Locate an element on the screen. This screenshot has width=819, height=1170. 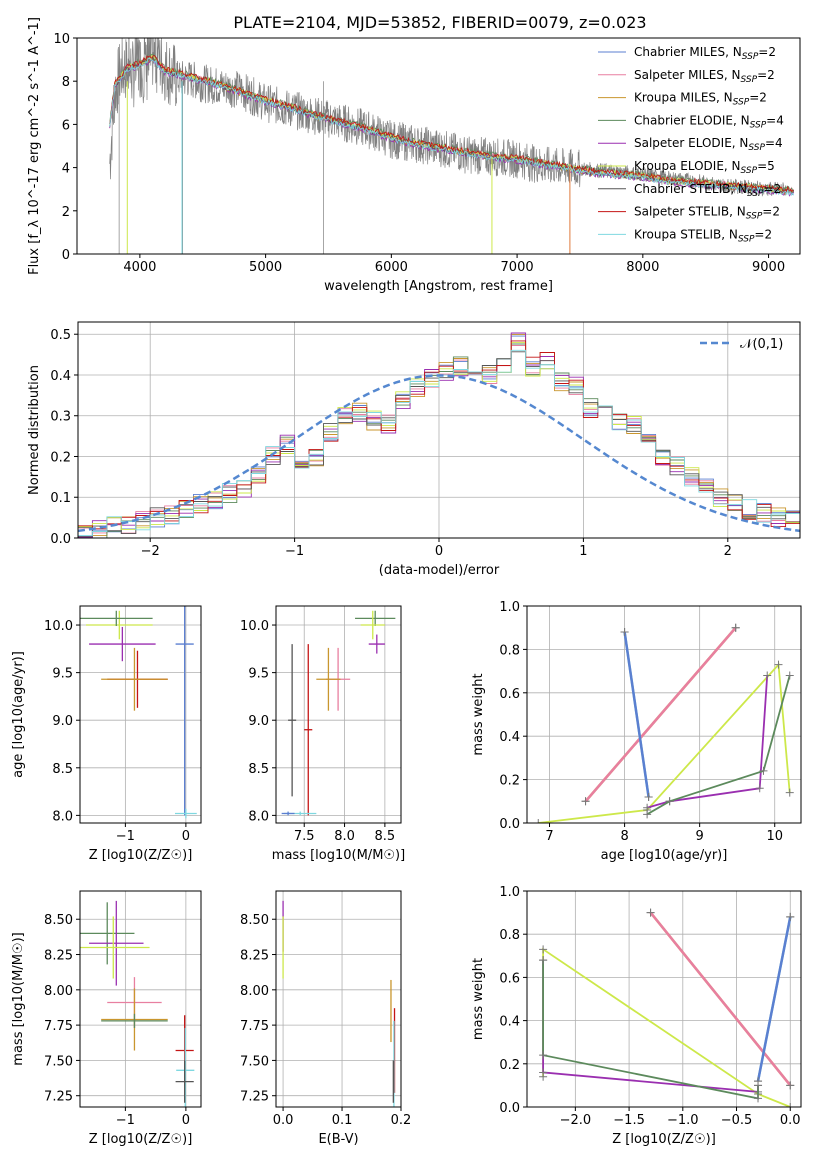
model-spectrum-kroupa-stelib is located at coordinates (452, 127).